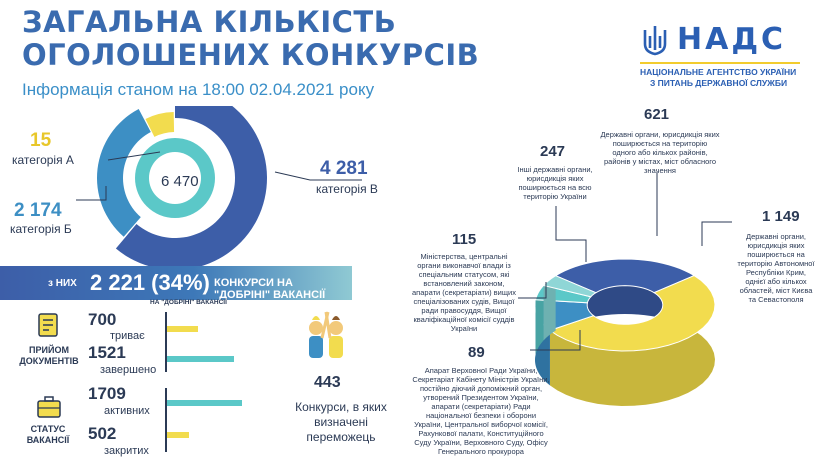  Describe the element at coordinates (344, 168) in the screenshot. I see `cat-v-value: 4 281` at that location.